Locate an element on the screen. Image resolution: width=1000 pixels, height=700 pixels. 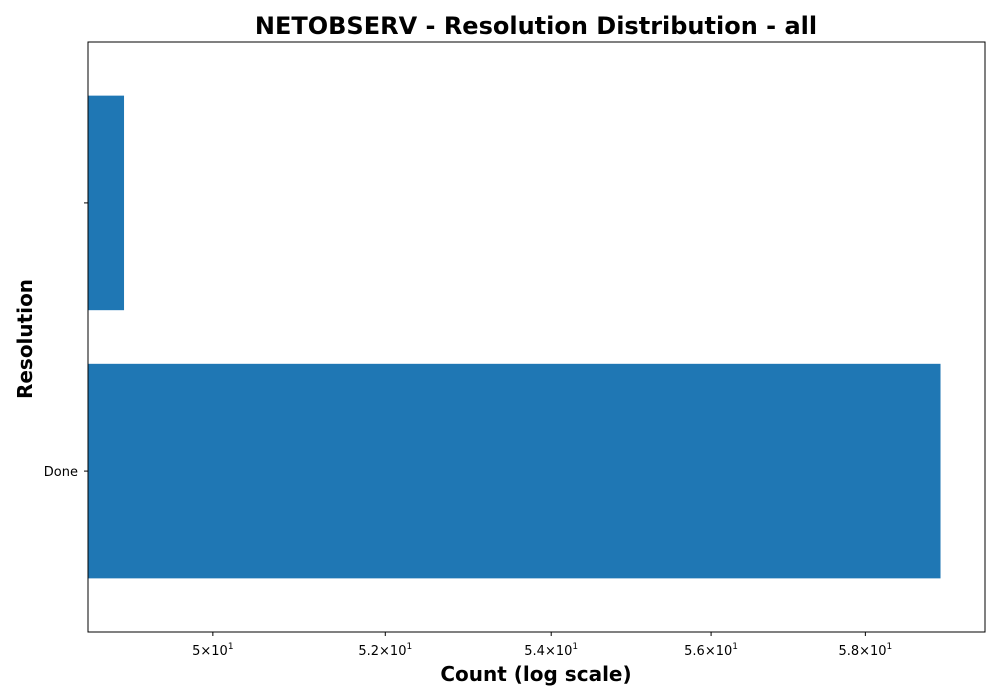
y-ticks-layer: Done is located at coordinates (66, 341).